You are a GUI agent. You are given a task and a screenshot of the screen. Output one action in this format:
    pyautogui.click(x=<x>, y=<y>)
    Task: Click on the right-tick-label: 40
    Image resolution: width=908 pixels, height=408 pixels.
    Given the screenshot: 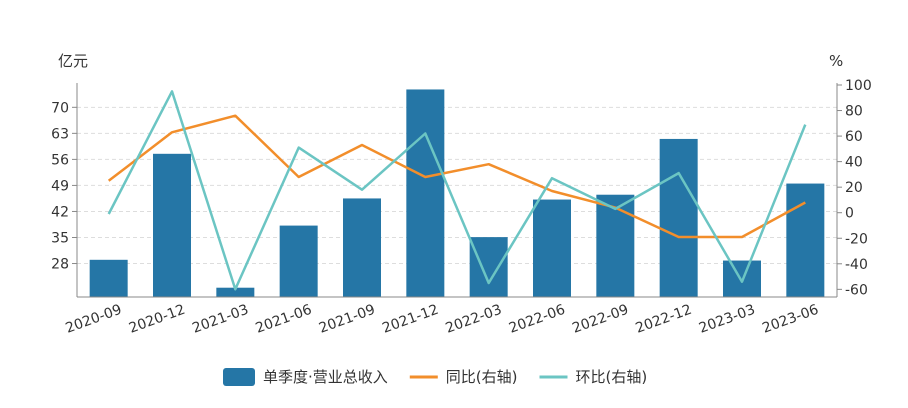 What is the action you would take?
    pyautogui.click(x=854, y=163)
    